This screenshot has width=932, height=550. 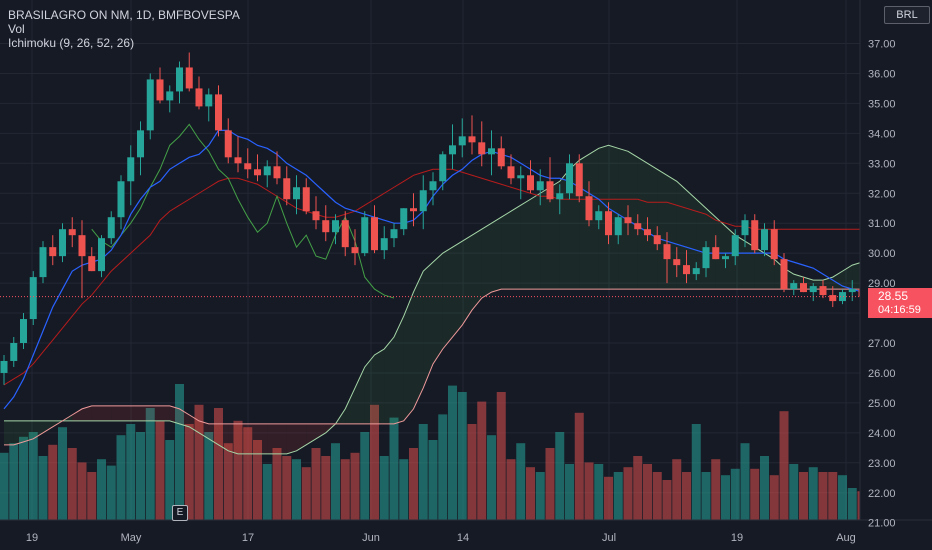 I want to click on price-tick-label: 35.00, so click(x=882, y=104).